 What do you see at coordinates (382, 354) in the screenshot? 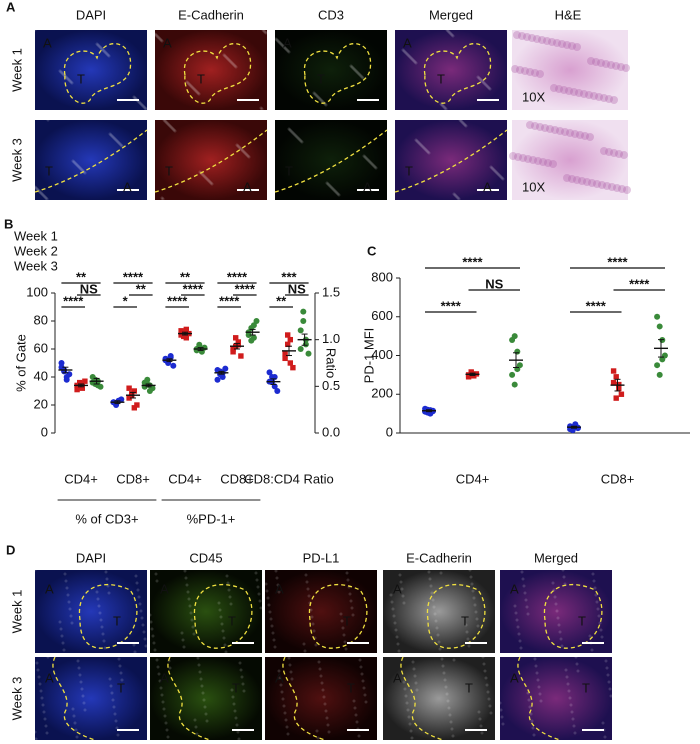
I see `y-tick-label: 400` at bounding box center [382, 354].